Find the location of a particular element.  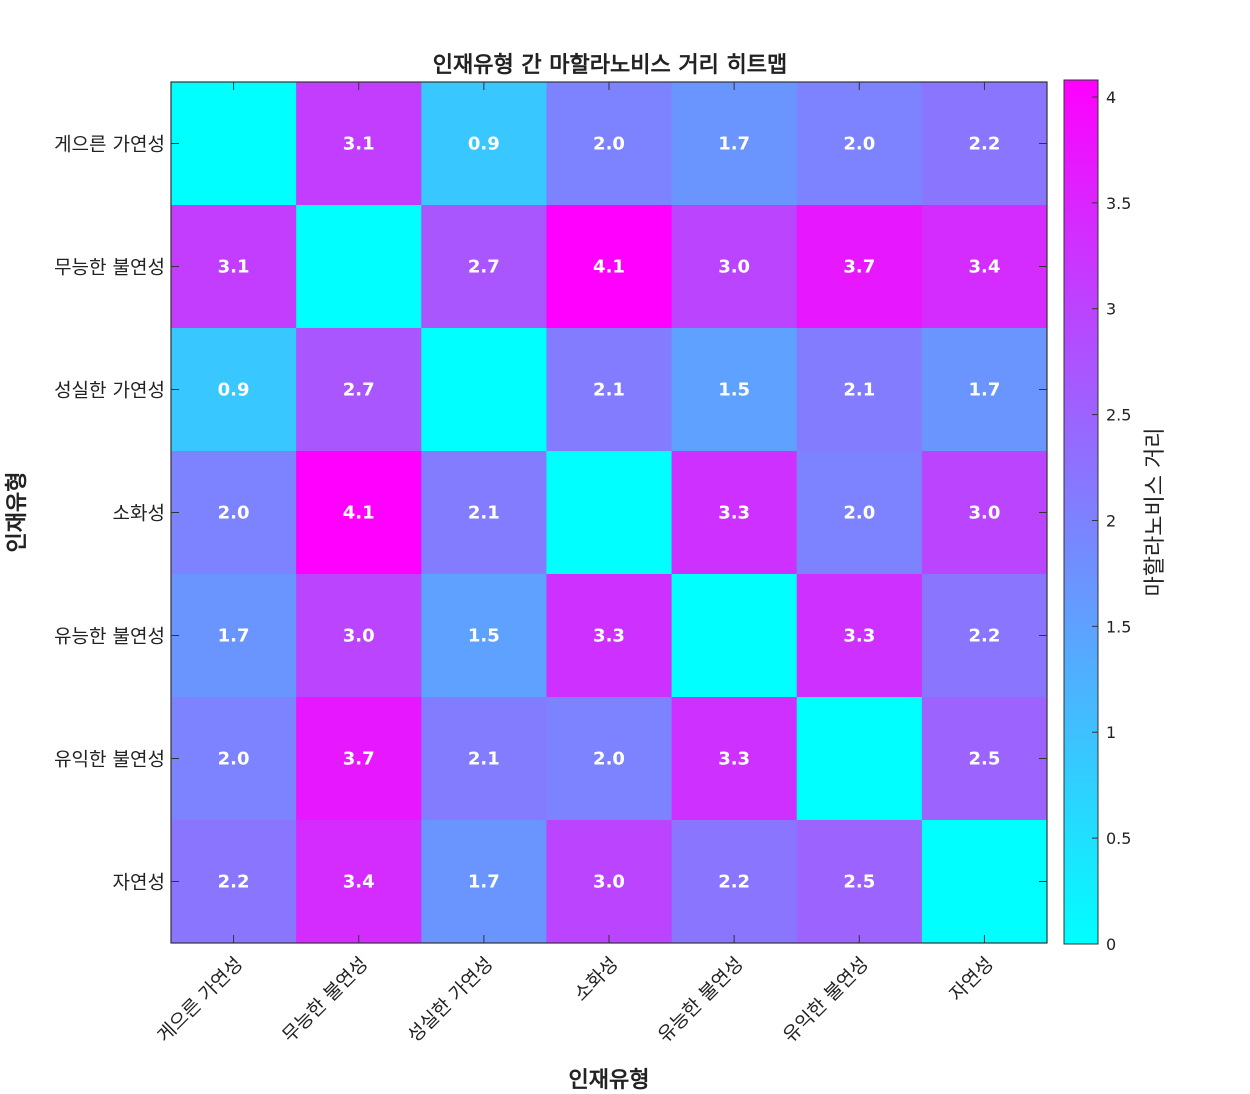

colorbar-tick-label: 2.5 is located at coordinates (1118, 415).